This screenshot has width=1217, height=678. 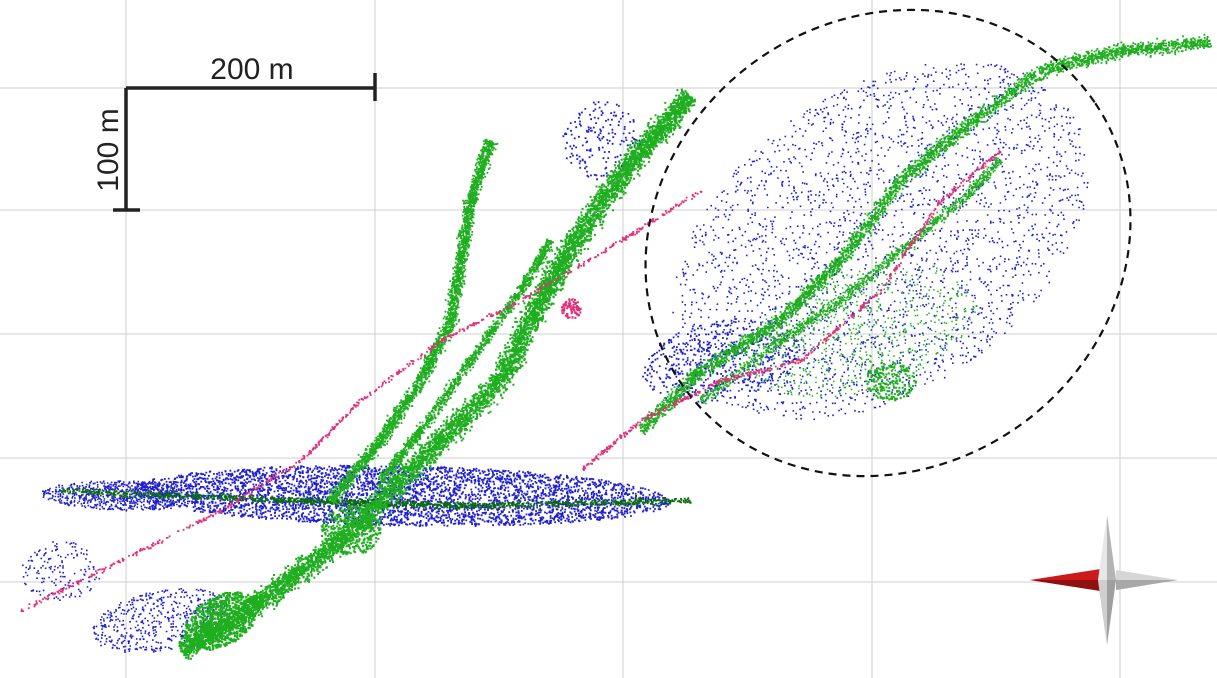 What do you see at coordinates (376, 499) in the screenshot?
I see `dark-green-points` at bounding box center [376, 499].